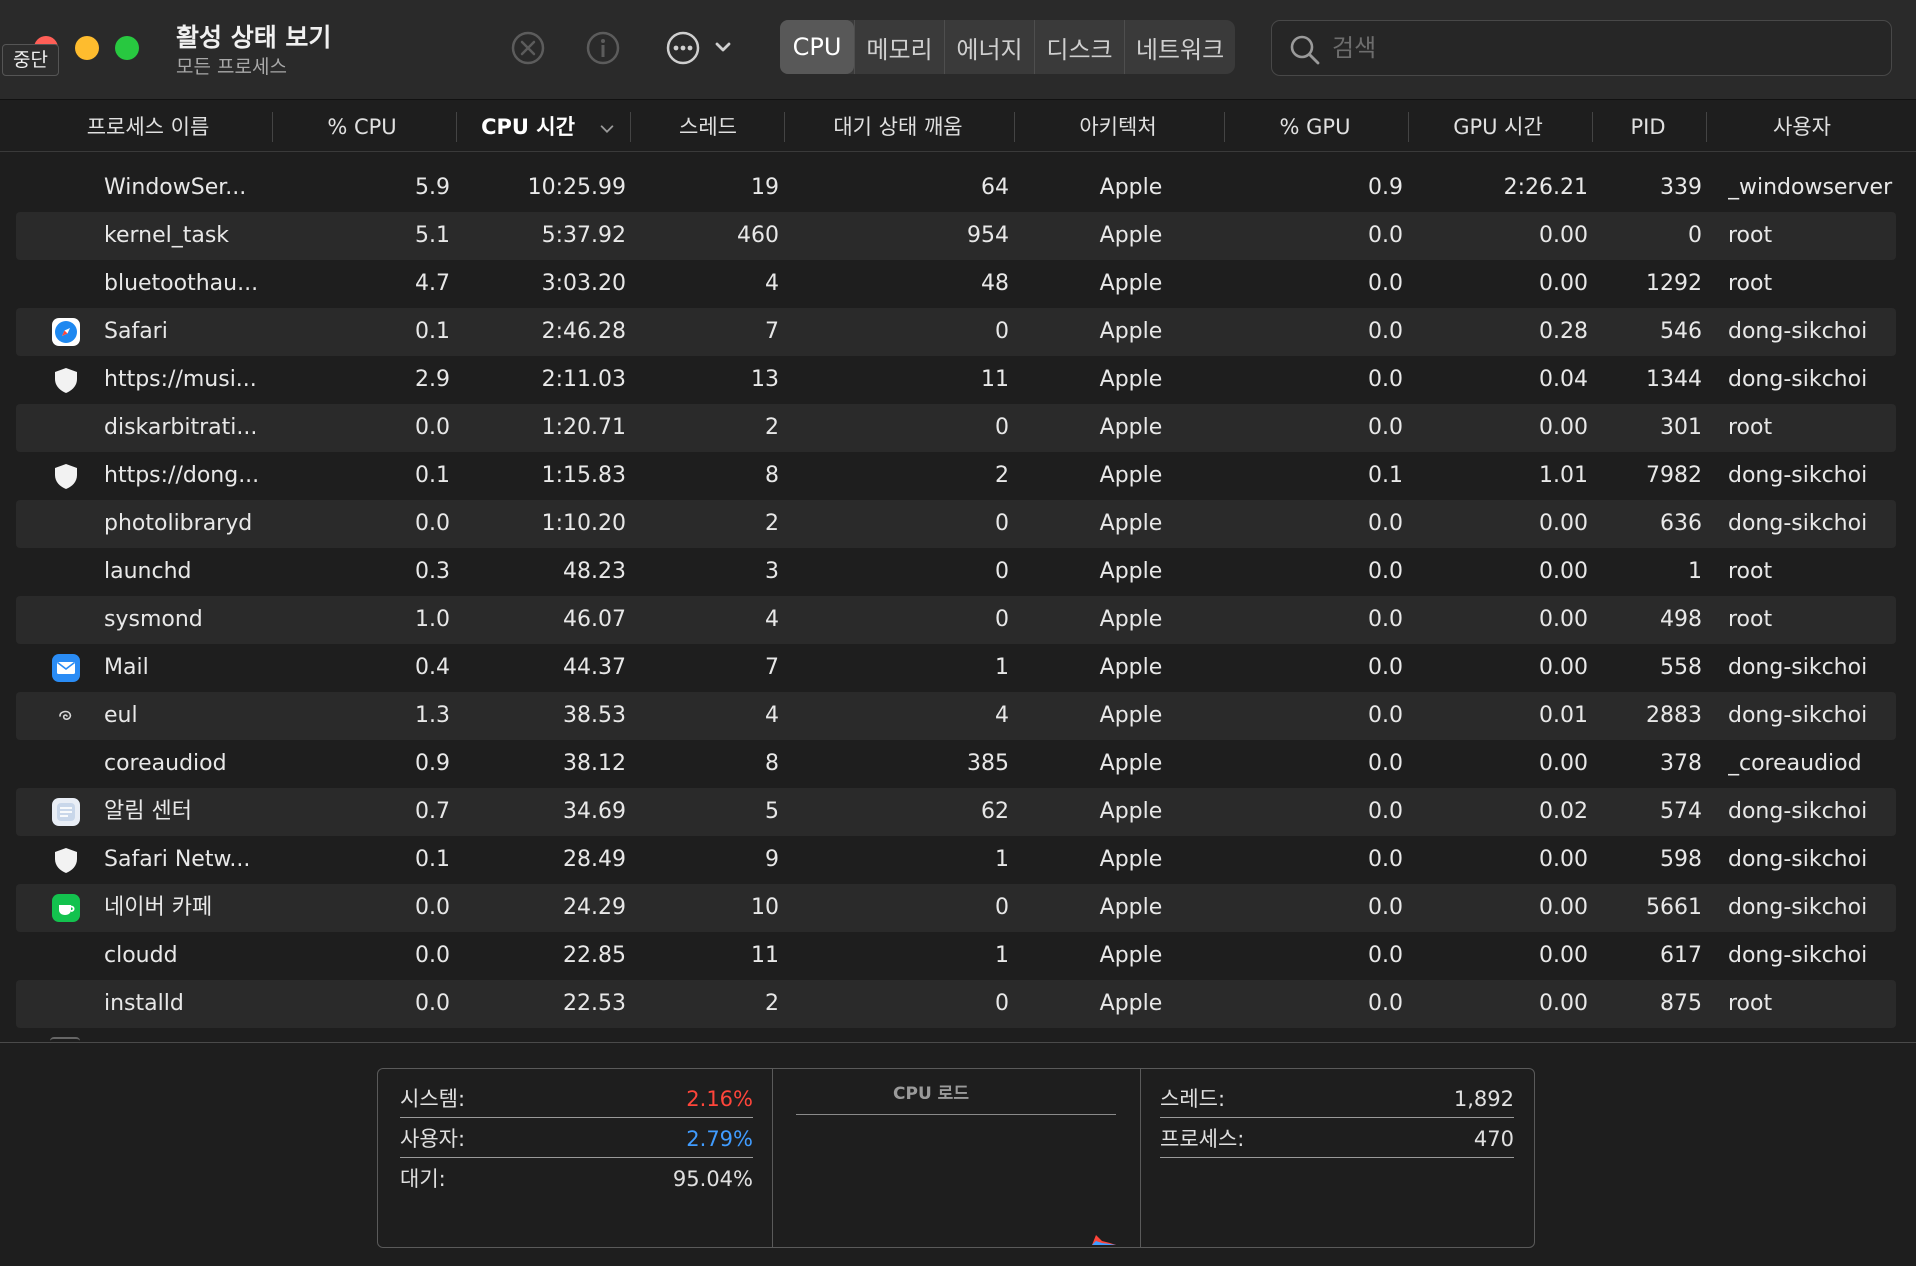 Image resolution: width=1916 pixels, height=1266 pixels. Describe the element at coordinates (1002, 523) in the screenshot. I see `cell-wakeups: 0` at that location.